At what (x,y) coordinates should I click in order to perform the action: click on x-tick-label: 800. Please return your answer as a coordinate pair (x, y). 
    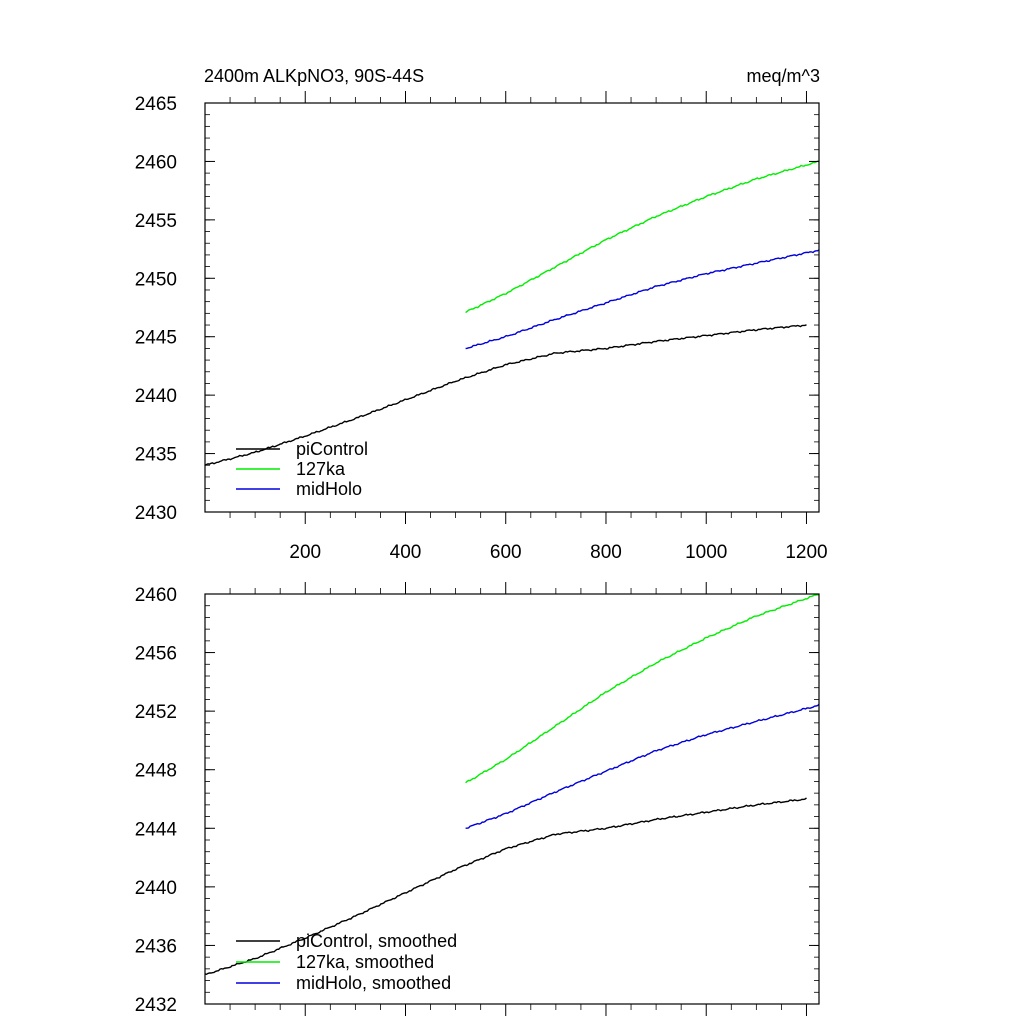
    Looking at the image, I should click on (606, 552).